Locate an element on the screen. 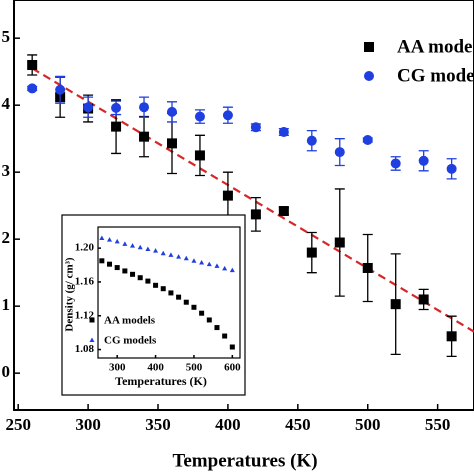  y-tick-label: 2 is located at coordinates (6, 237).